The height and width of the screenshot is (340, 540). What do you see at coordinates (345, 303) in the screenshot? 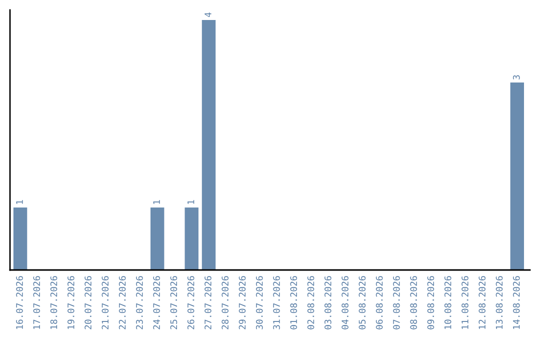
I see `x-tick-label: 04.08.2026` at bounding box center [345, 303].